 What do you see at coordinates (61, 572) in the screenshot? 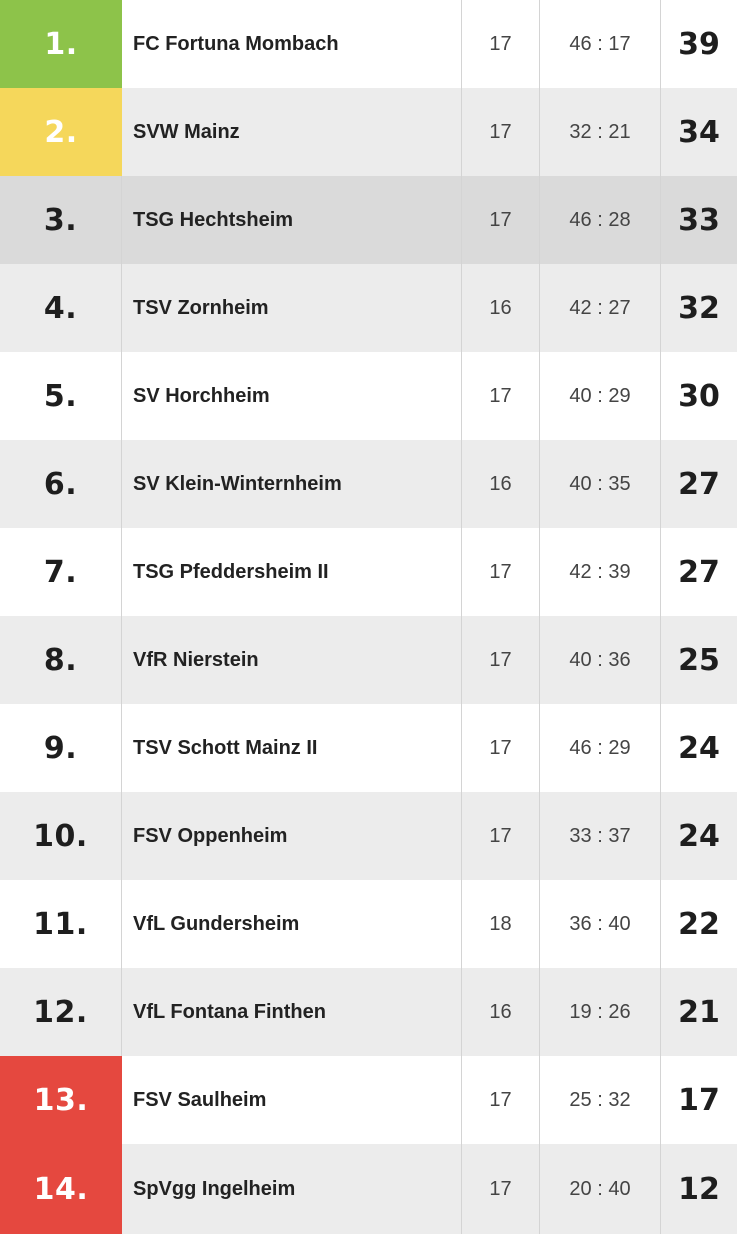
I see `rank-cell: 7.` at bounding box center [61, 572].